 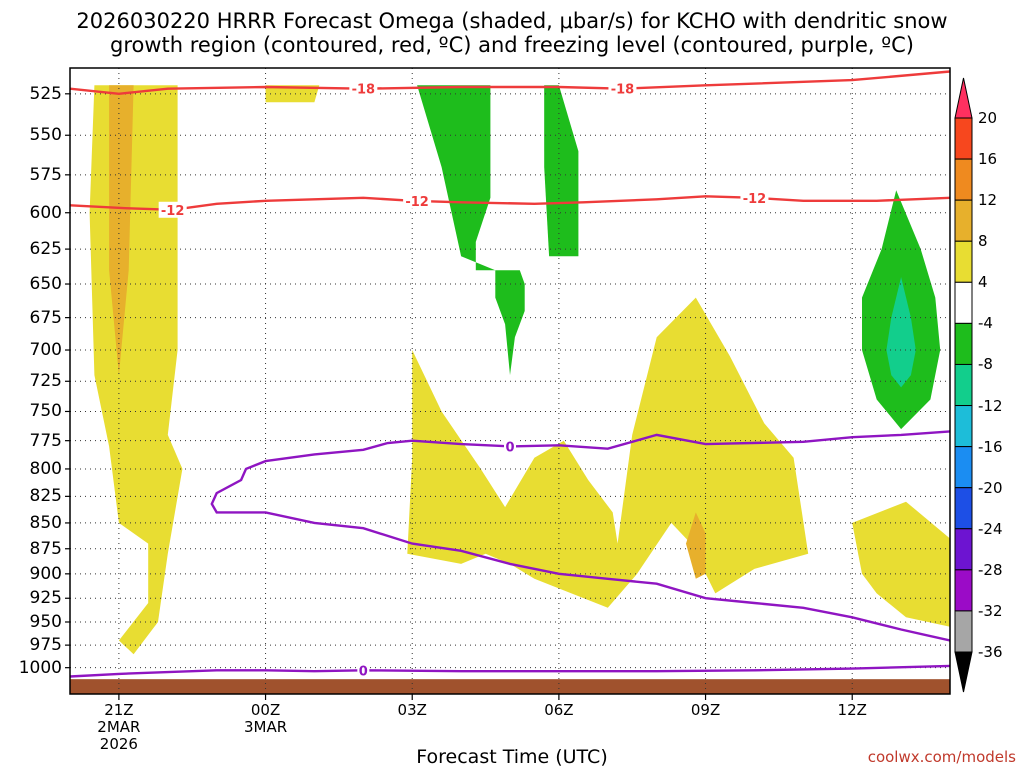 I want to click on colorbar-label: 4, so click(x=983, y=282).